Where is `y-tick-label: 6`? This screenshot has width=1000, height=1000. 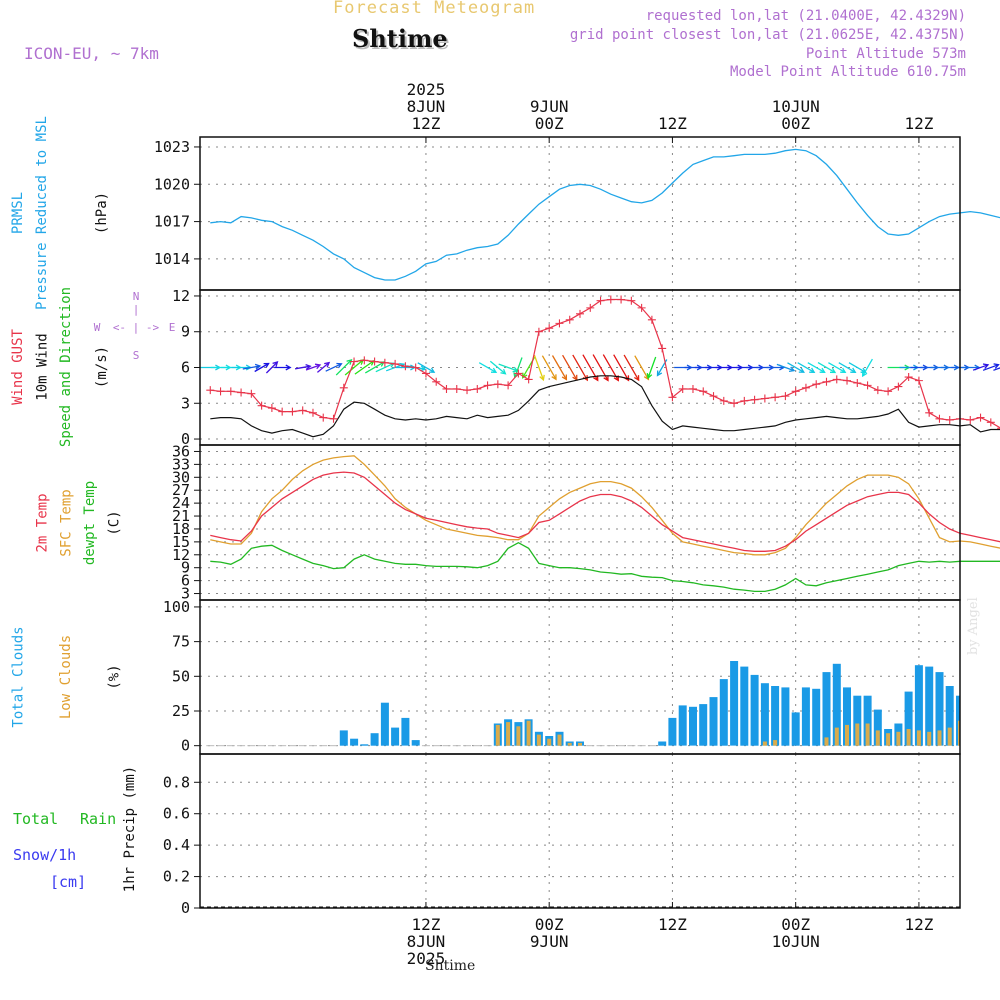
y-tick-label: 6 is located at coordinates (185, 581).